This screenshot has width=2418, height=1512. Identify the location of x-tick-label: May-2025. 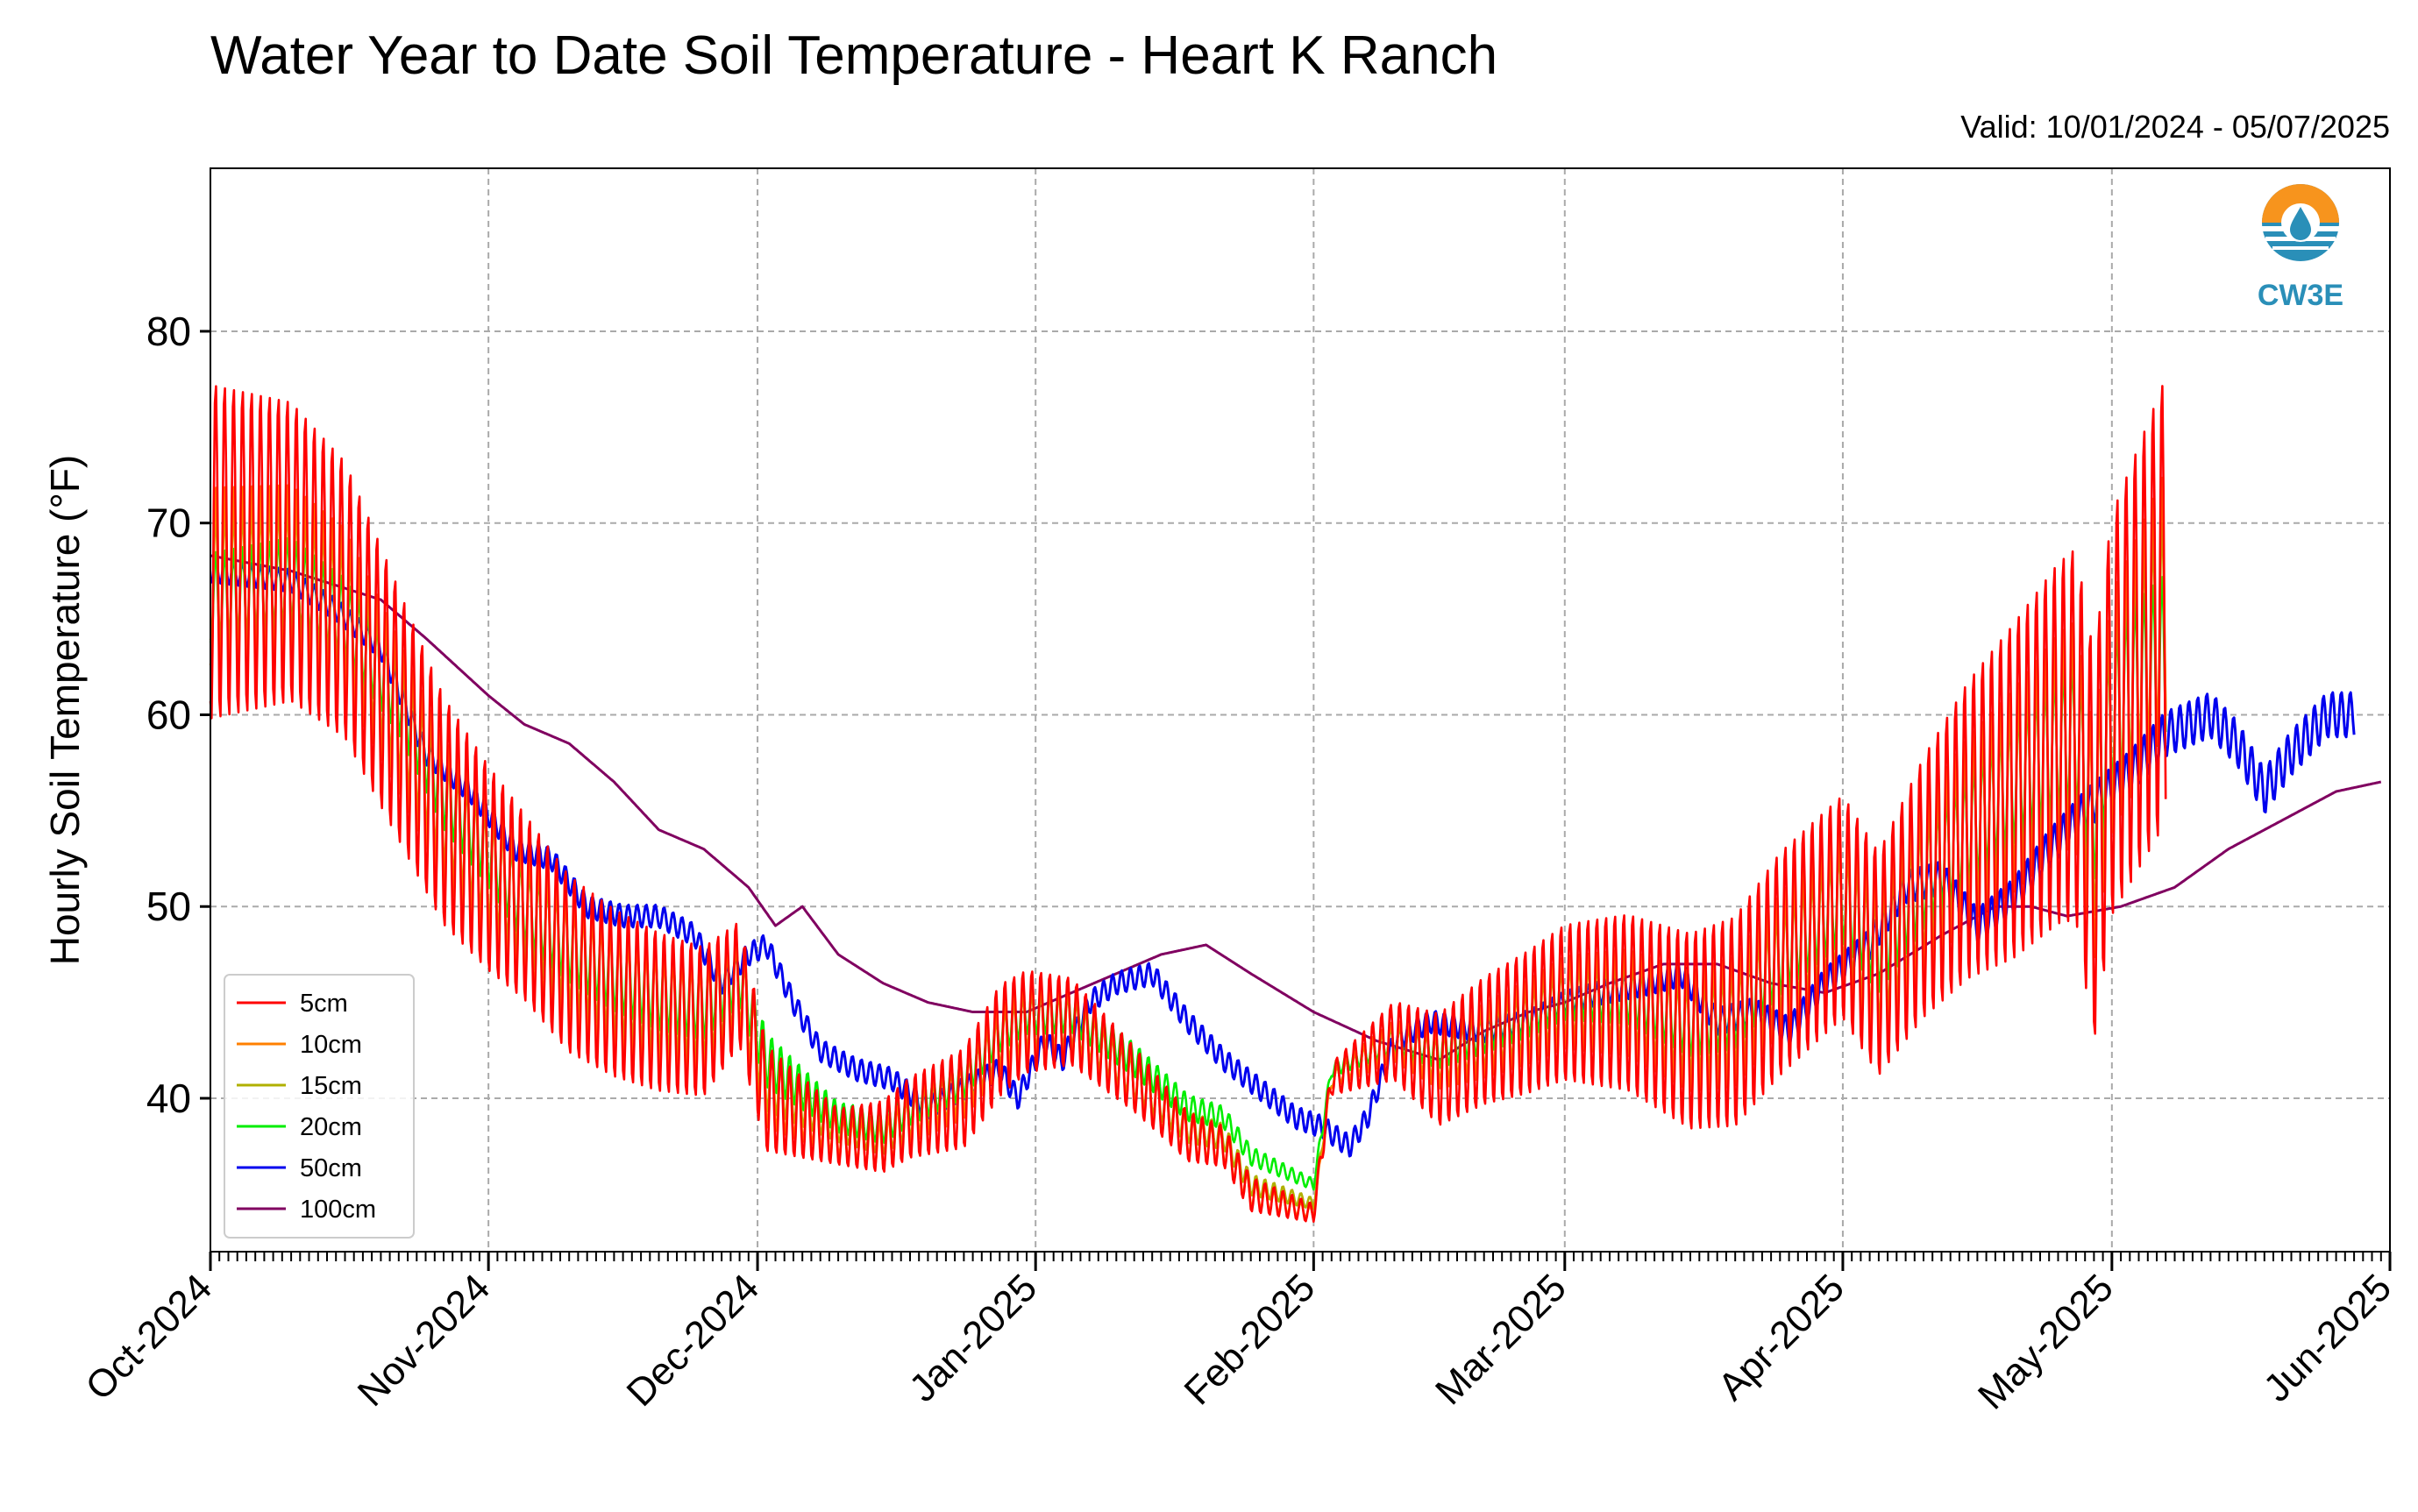
(2046, 1341).